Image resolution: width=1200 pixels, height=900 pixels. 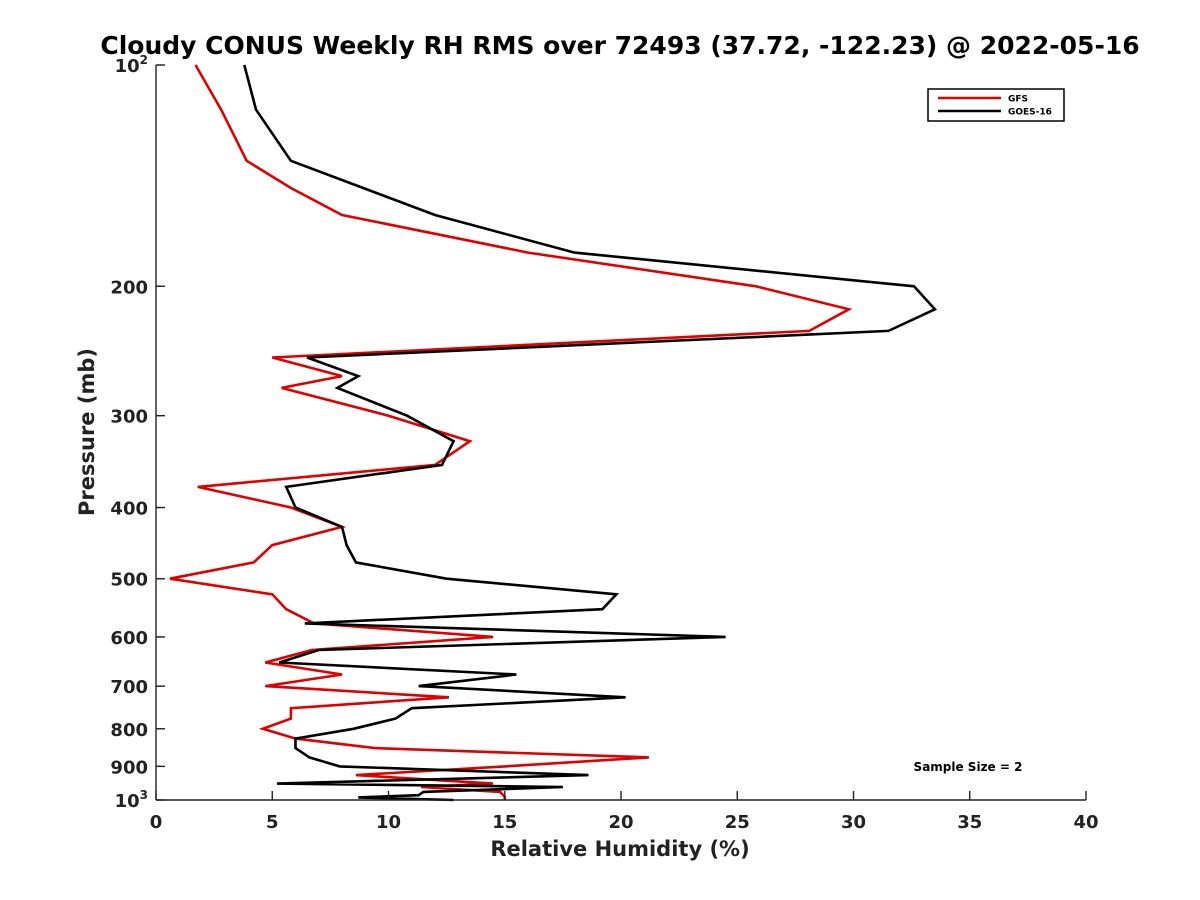 What do you see at coordinates (129, 580) in the screenshot?
I see `y-tick-label: 500` at bounding box center [129, 580].